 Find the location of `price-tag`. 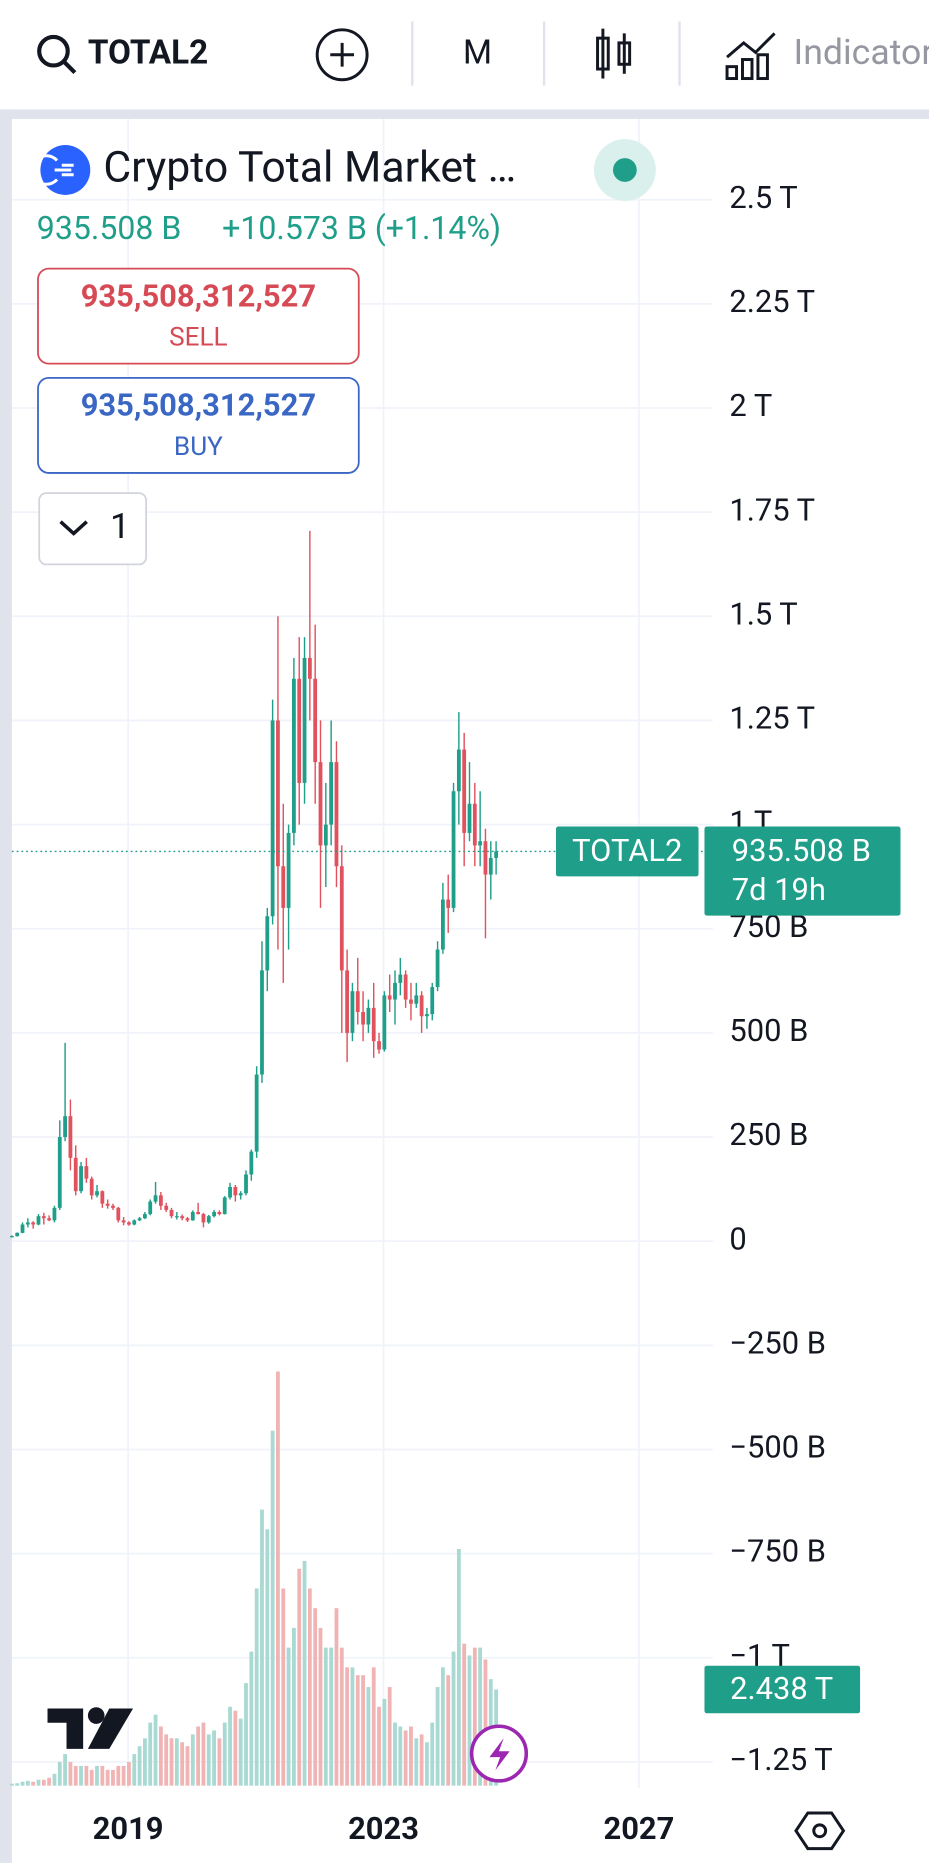

price-tag is located at coordinates (802, 871).